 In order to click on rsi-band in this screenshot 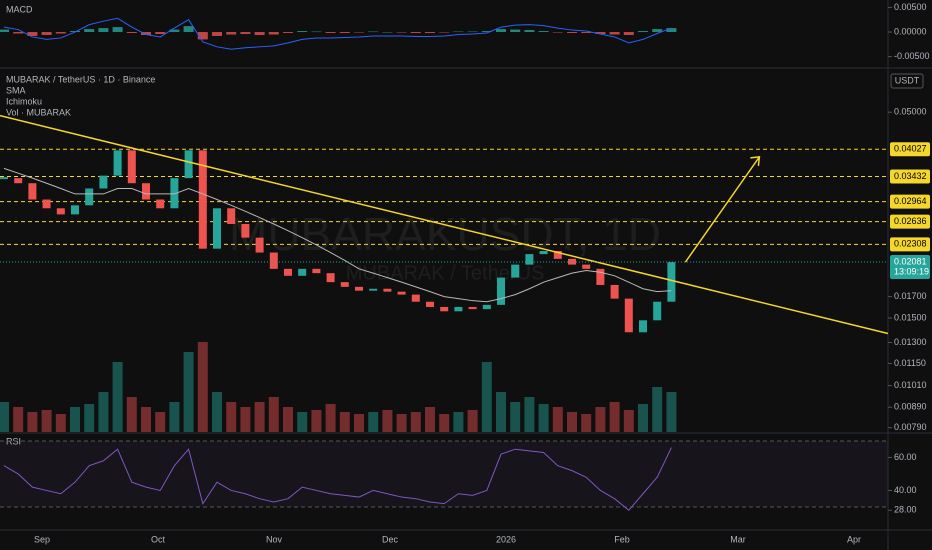, I will do `click(444, 473)`.